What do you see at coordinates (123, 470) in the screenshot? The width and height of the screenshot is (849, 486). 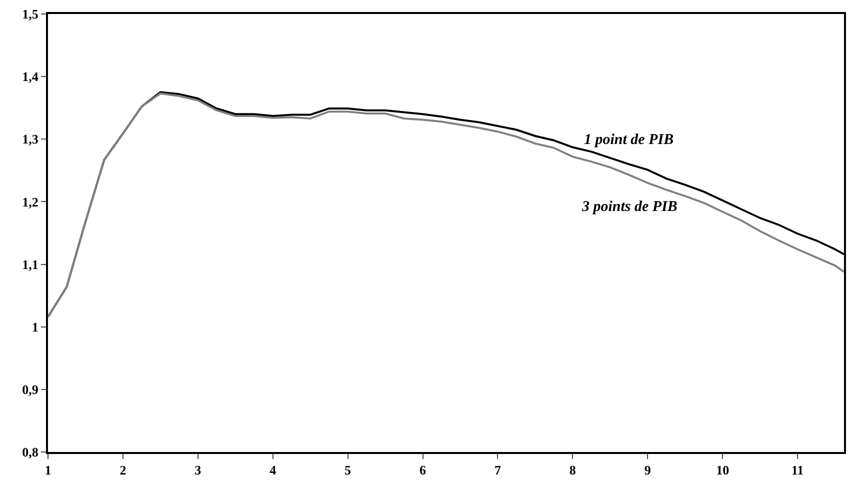 I see `x-tick-label: 2` at bounding box center [123, 470].